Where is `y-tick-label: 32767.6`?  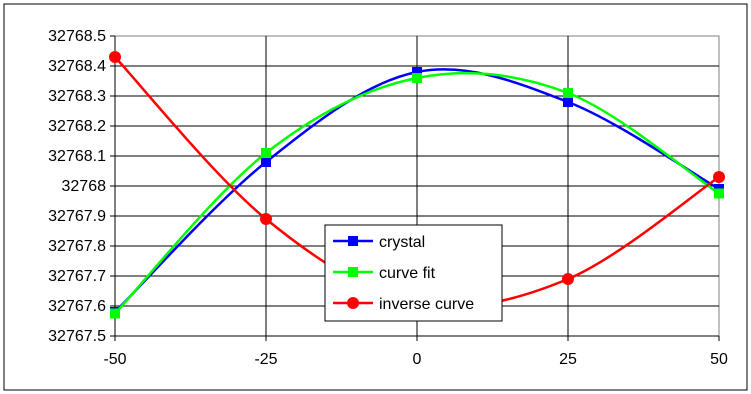 y-tick-label: 32767.6 is located at coordinates (77, 306).